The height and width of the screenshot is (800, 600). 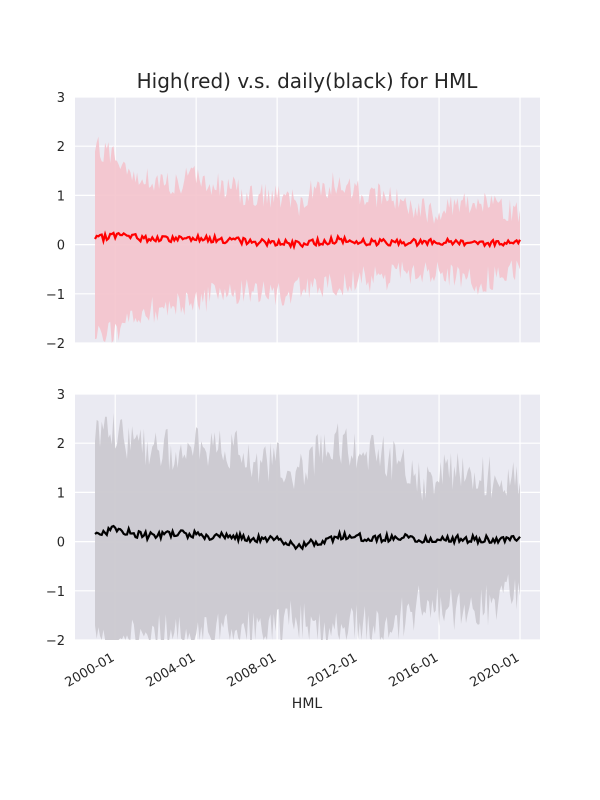 What do you see at coordinates (494, 670) in the screenshot?
I see `x-tick-label: 2020-01` at bounding box center [494, 670].